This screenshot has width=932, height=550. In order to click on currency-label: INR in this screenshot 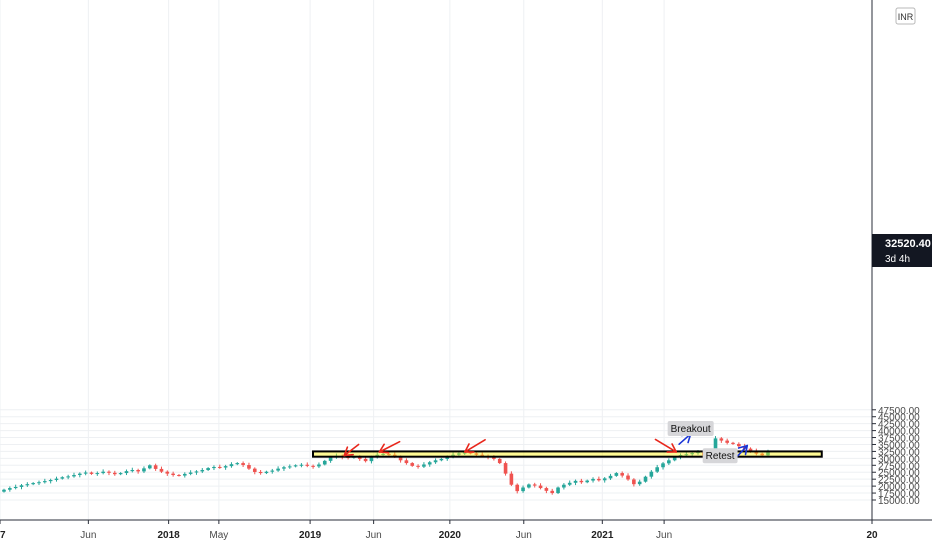, I will do `click(906, 17)`.